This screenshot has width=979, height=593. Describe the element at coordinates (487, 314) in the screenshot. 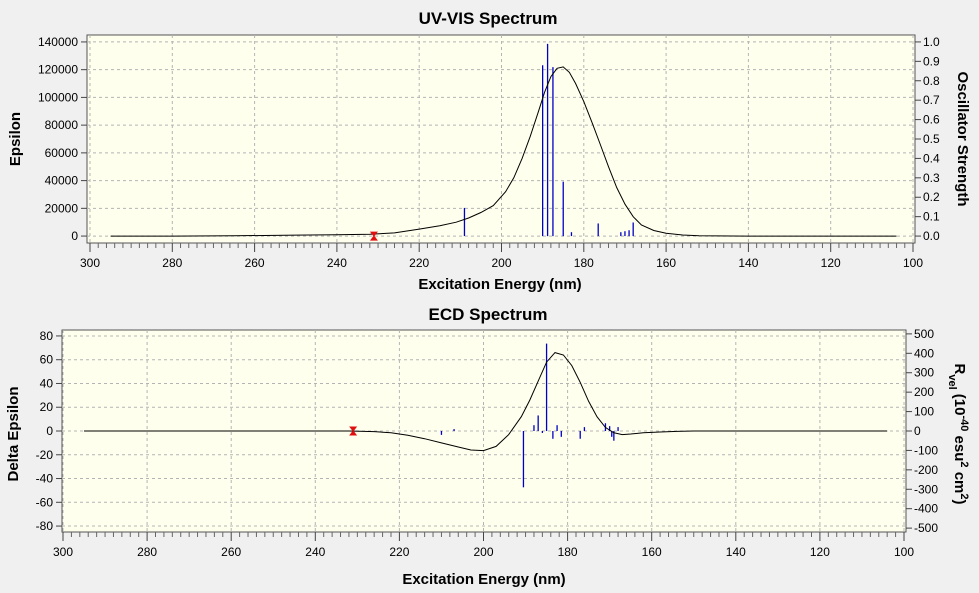

I see `ecd-title: ECD Spectrum` at that location.